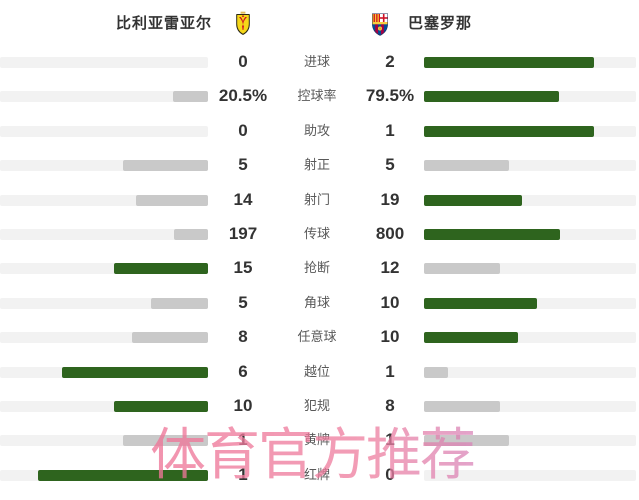  I want to click on stat-row: 15 抢断 12, so click(319, 268).